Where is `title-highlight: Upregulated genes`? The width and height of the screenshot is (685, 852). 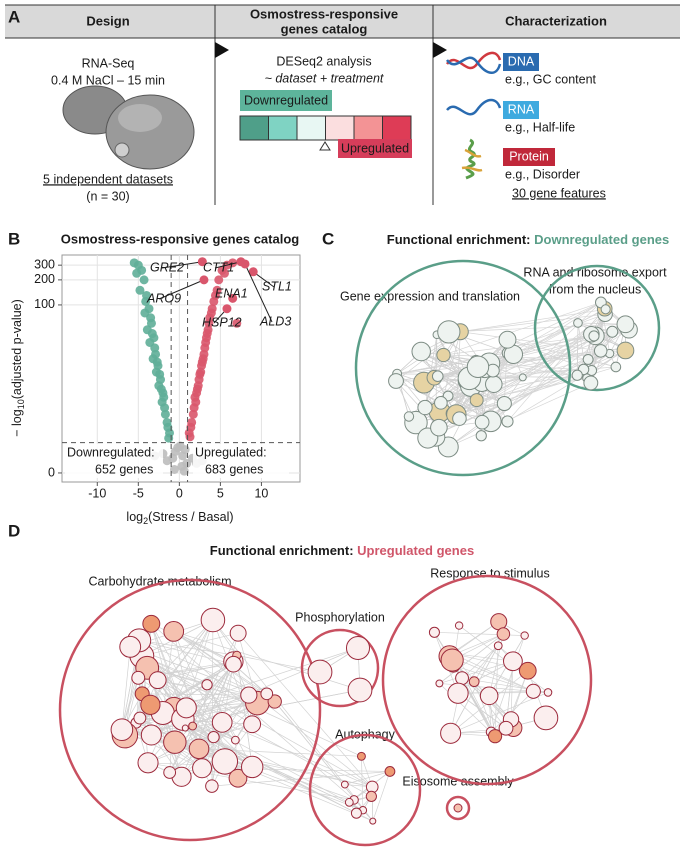
title-highlight: Upregulated genes is located at coordinates (415, 550).